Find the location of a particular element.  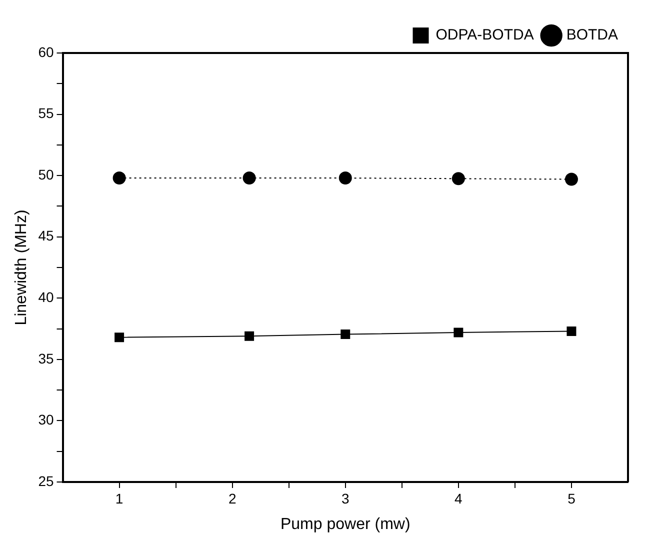

legend-label: ODPA-BOTDA is located at coordinates (485, 35).